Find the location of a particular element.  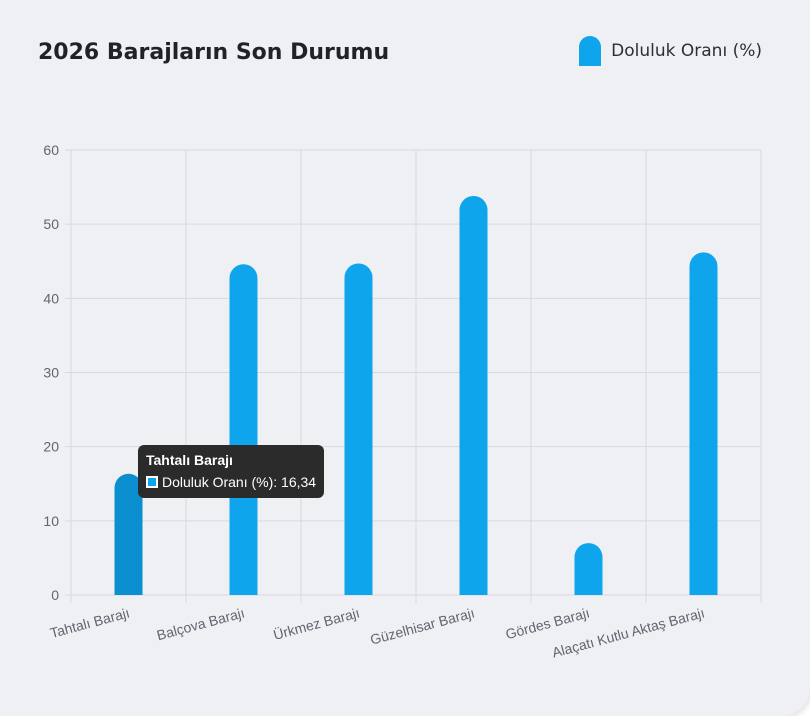

y-tick-label: 40 is located at coordinates (51, 298).